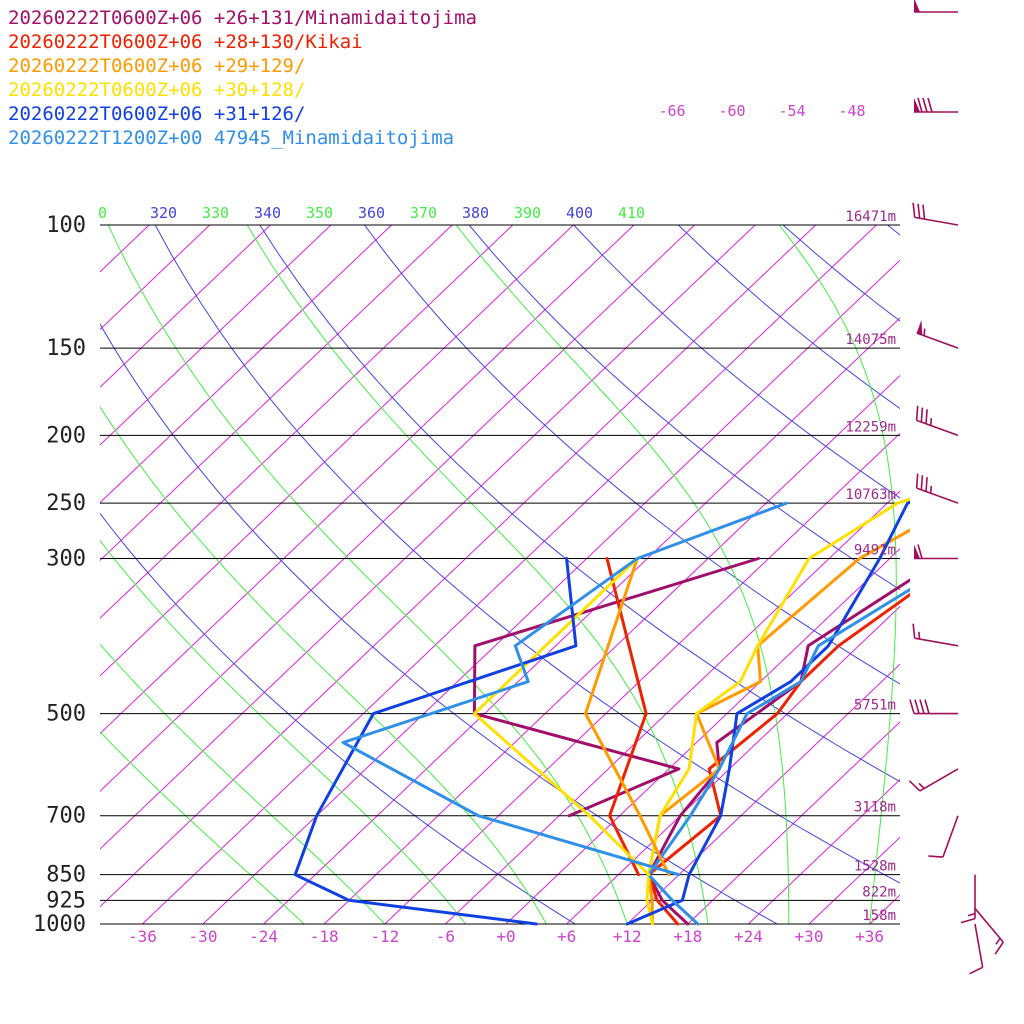  What do you see at coordinates (870, 340) in the screenshot?
I see `height-label: 14075m` at bounding box center [870, 340].